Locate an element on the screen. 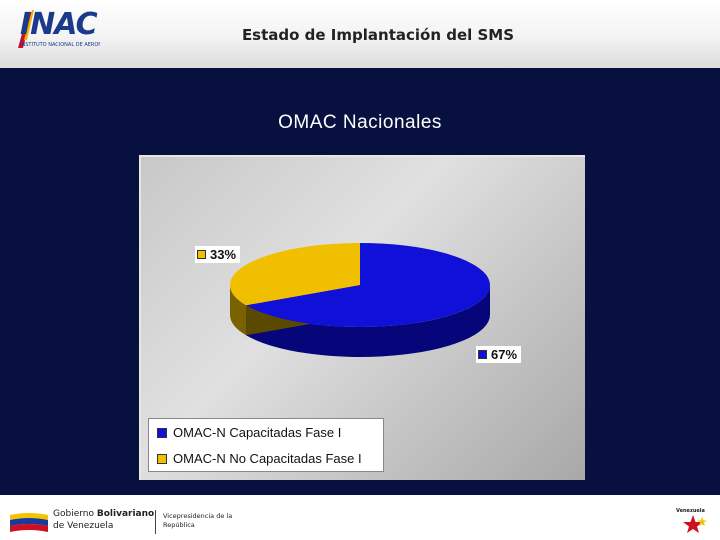  vice-text: Vicepresidencia de la República is located at coordinates (197, 521).